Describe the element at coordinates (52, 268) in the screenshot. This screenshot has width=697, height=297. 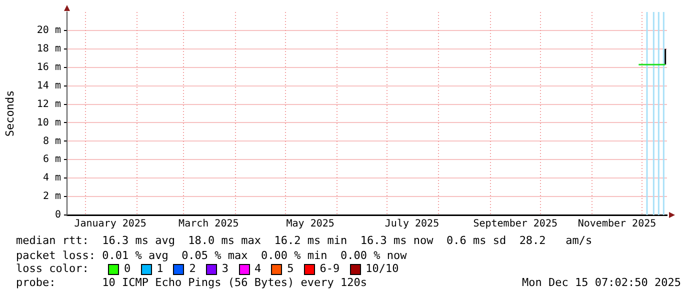
I see `text: loss color:` at that location.